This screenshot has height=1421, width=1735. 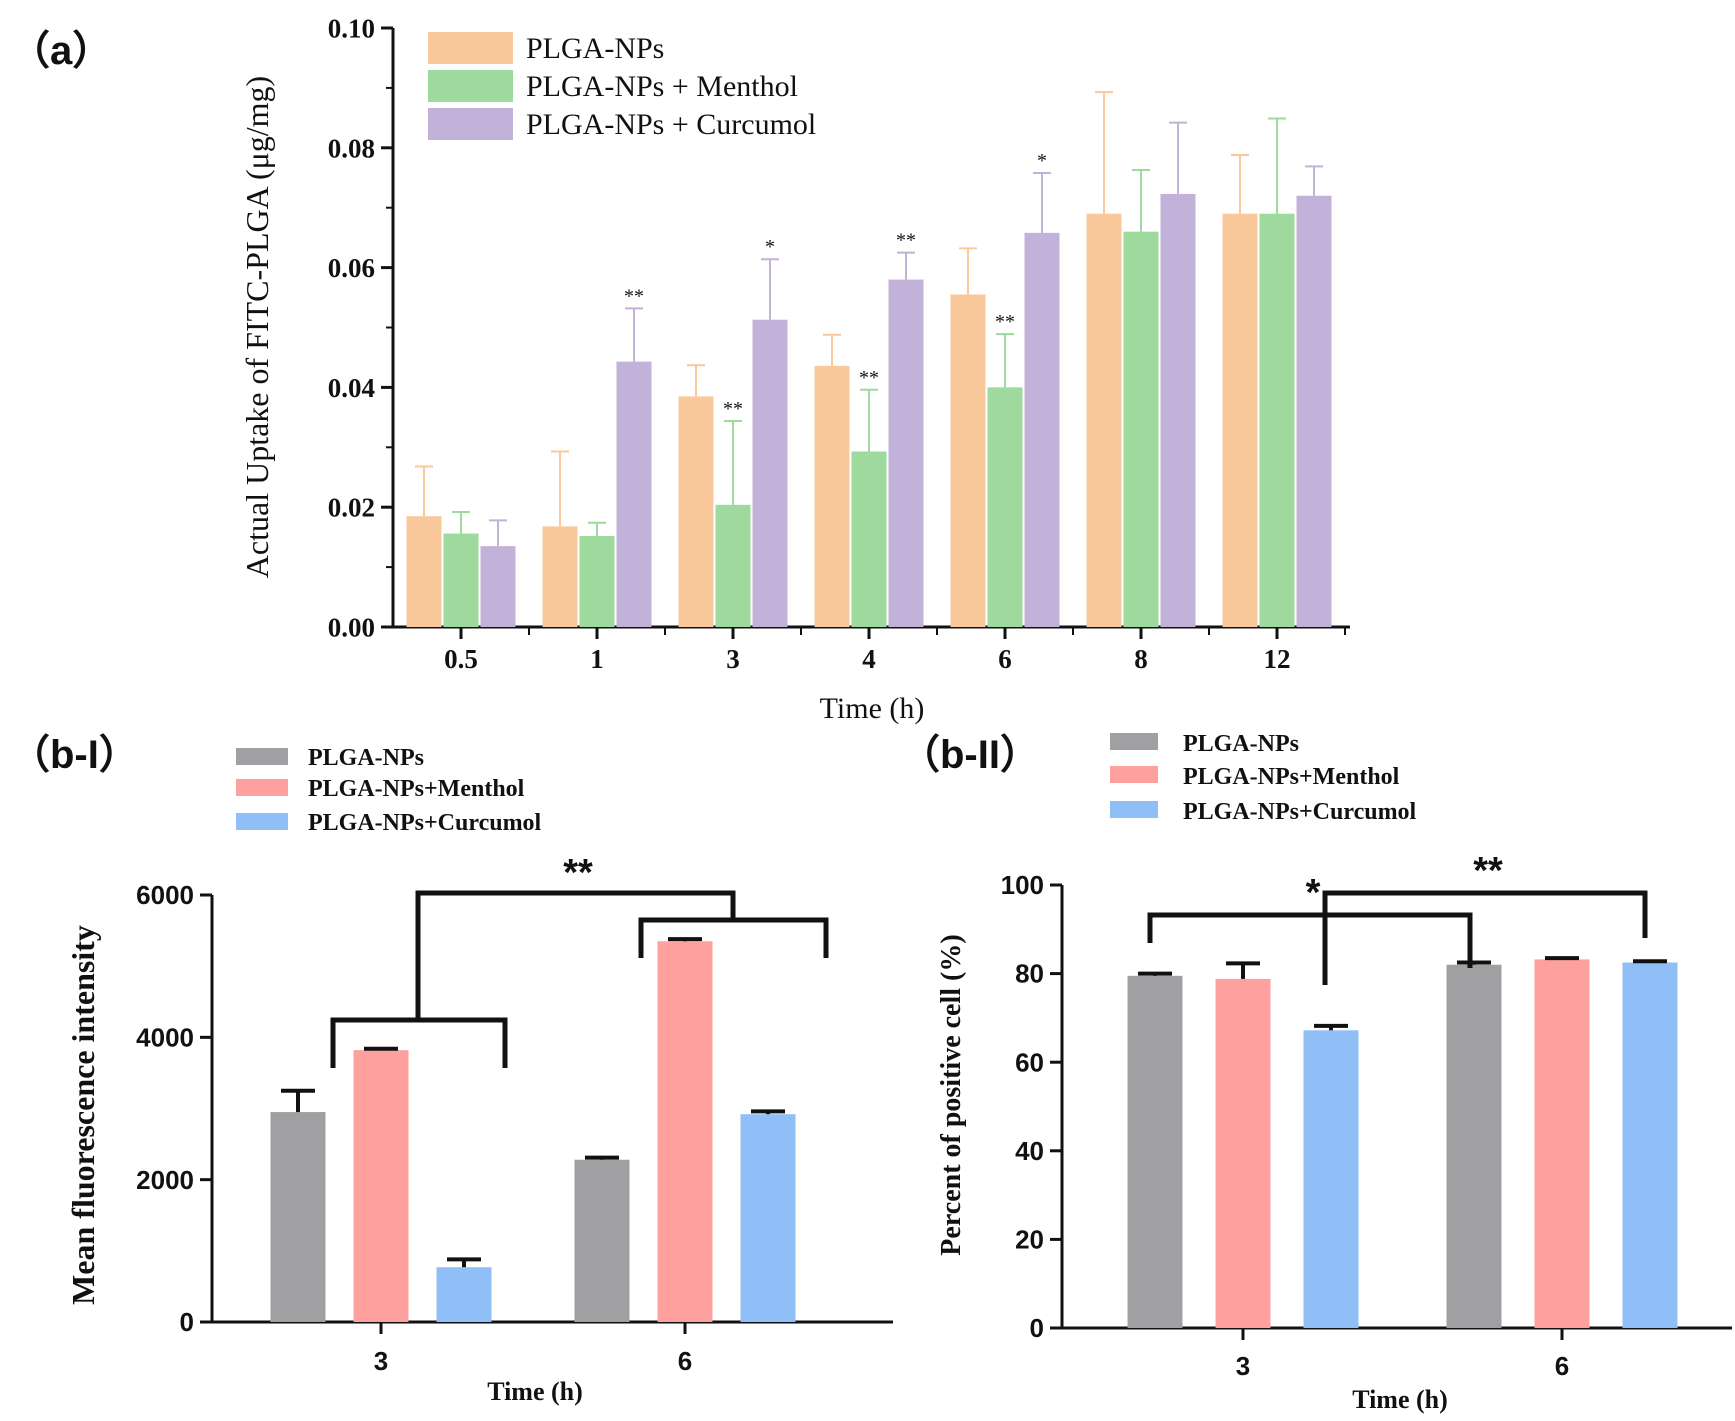 I want to click on y-tick-label: 6000, so click(x=165, y=895).